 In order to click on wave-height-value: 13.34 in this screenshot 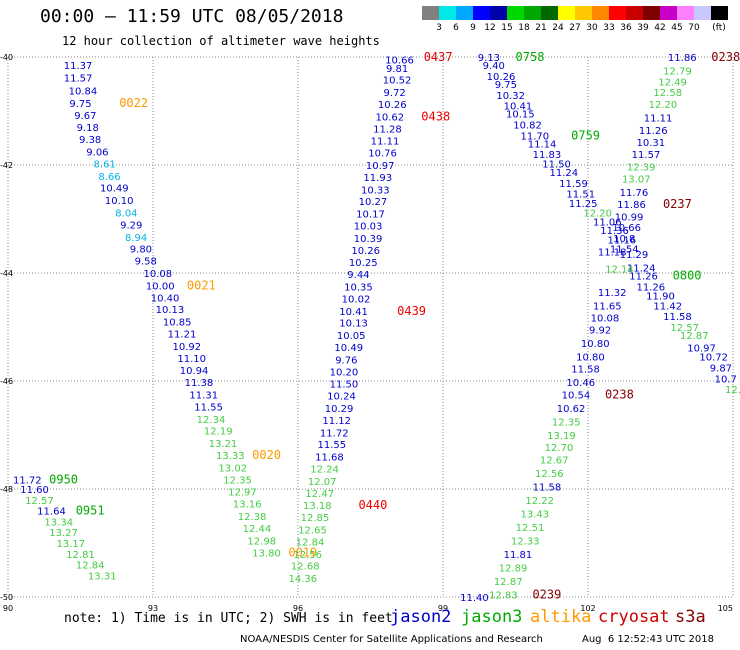, I will do `click(58, 522)`.